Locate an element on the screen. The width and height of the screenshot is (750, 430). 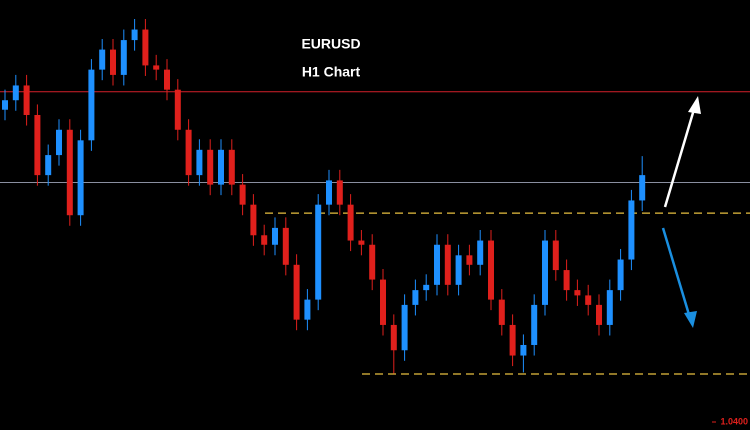
chart-subtitle: H1 Chart is located at coordinates (331, 72).